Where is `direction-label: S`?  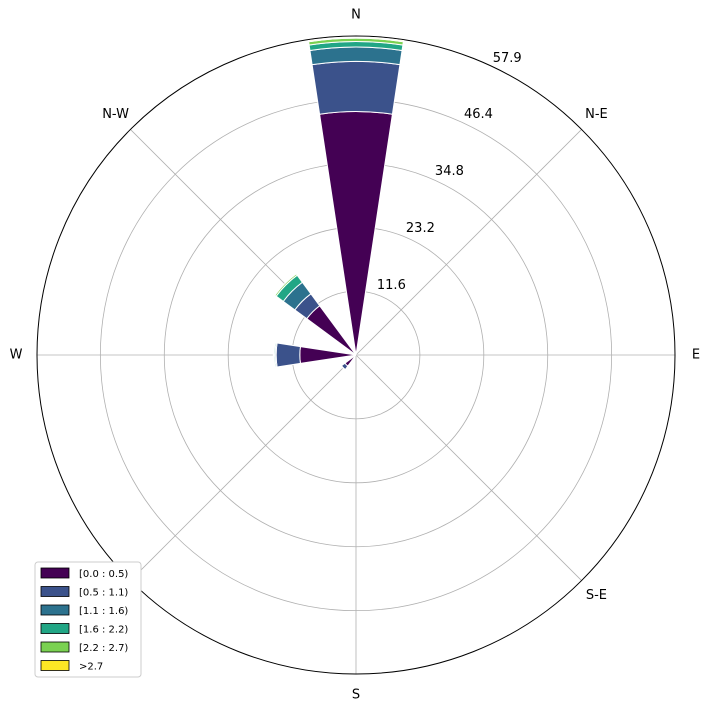 direction-label: S is located at coordinates (356, 695).